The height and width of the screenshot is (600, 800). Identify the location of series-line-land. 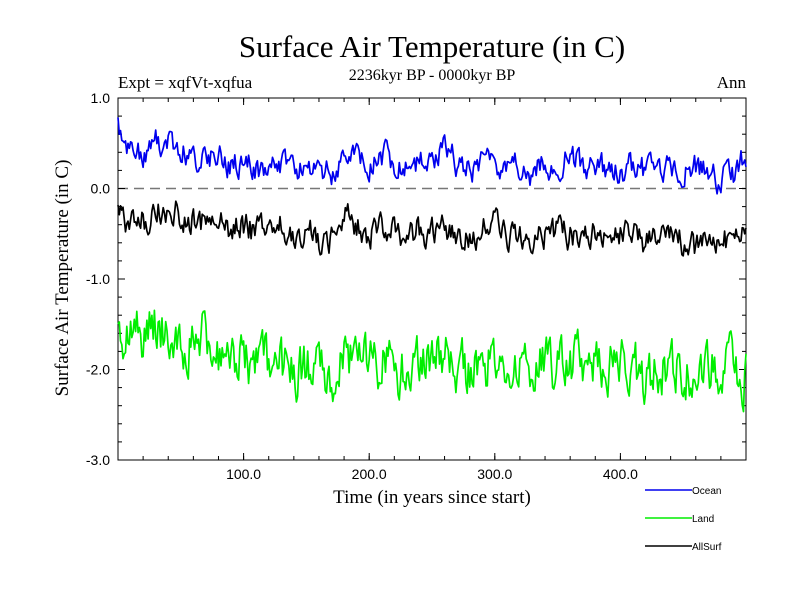
(432, 361).